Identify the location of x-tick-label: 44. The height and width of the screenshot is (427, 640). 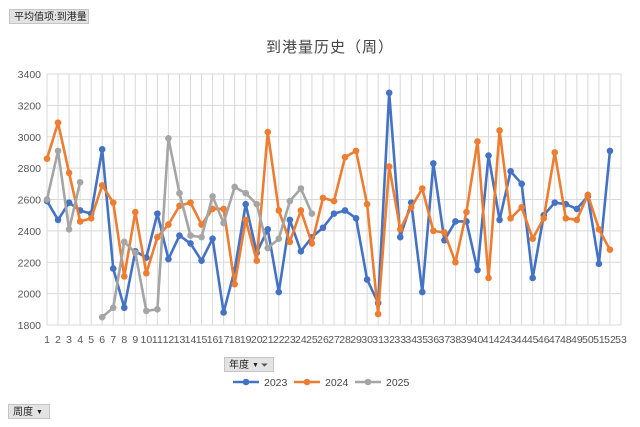
(522, 340).